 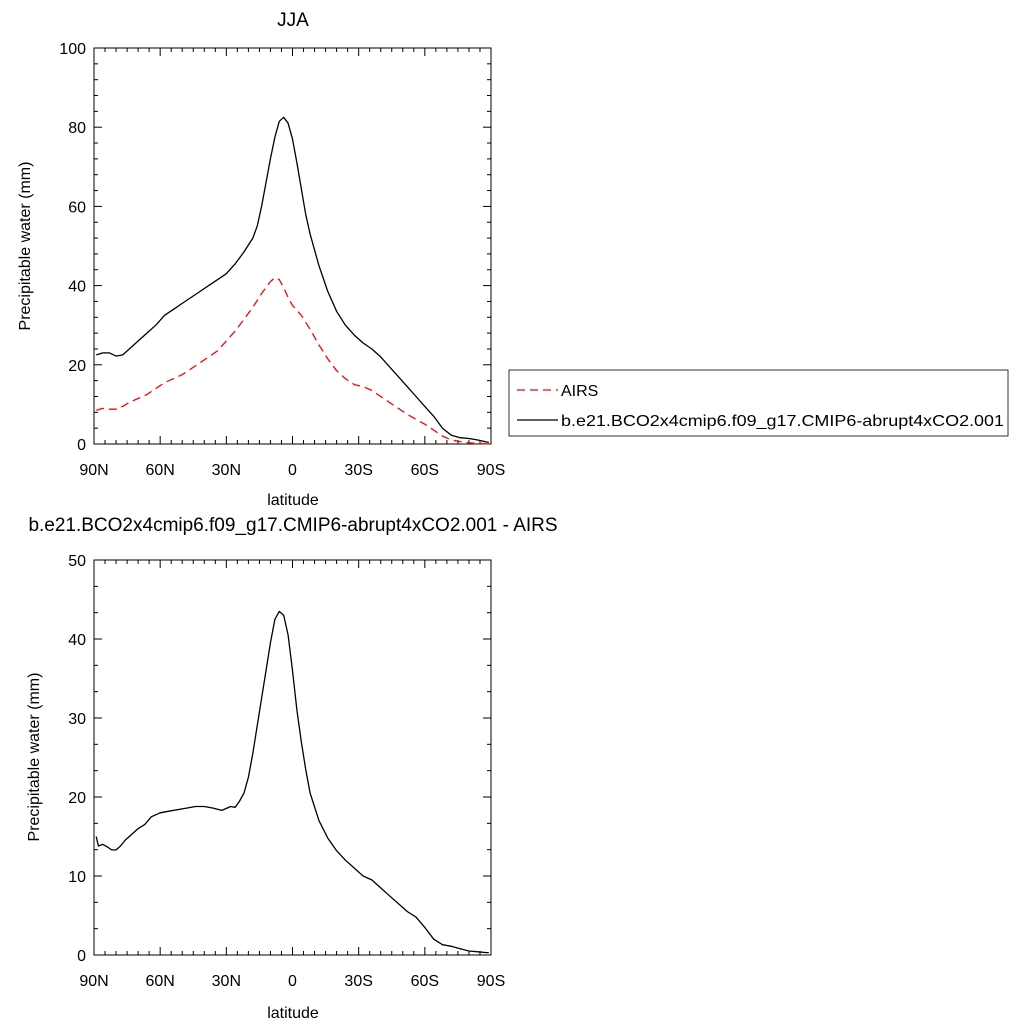 I want to click on legend-box, so click(x=758, y=403).